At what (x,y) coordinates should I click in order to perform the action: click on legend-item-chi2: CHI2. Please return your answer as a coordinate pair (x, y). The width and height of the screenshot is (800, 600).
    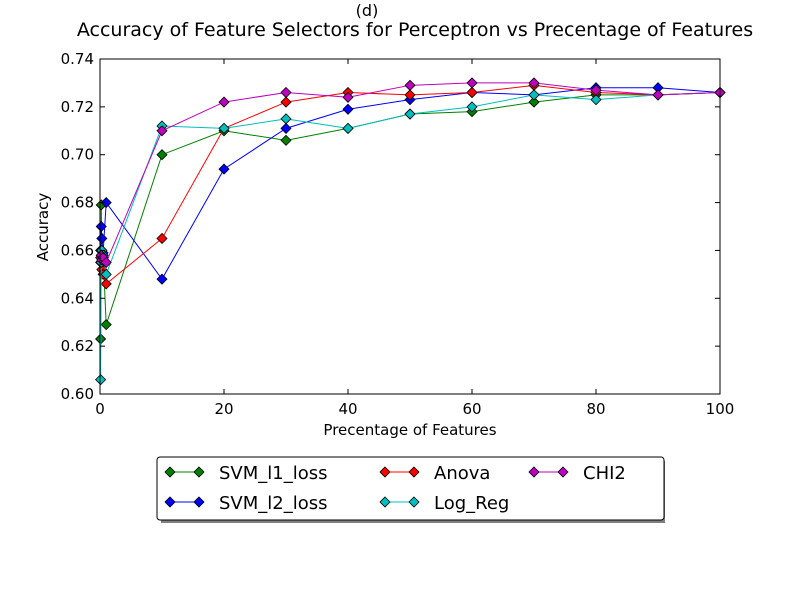
    Looking at the image, I should click on (577, 473).